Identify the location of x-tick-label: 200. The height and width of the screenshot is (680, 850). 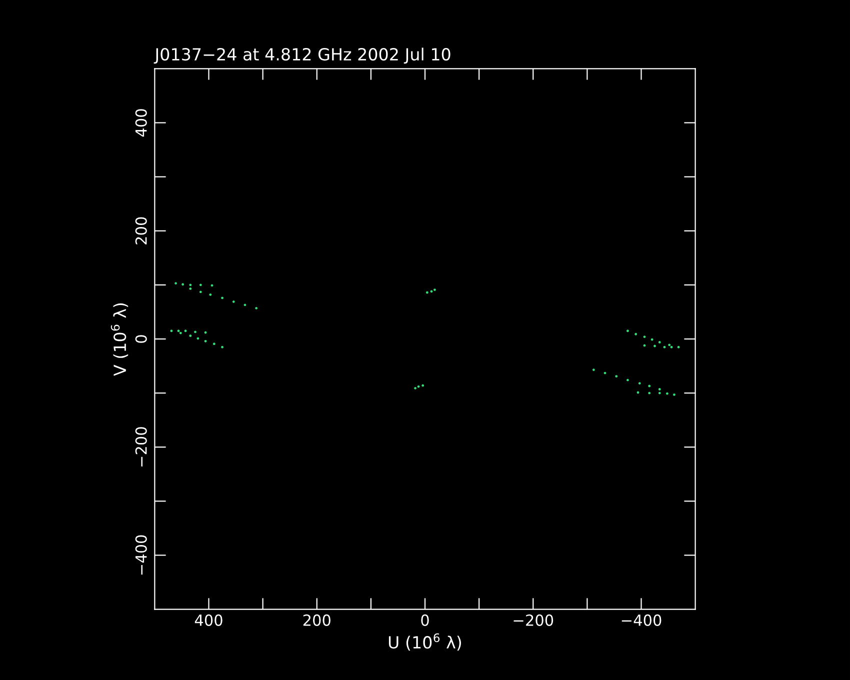
(316, 620).